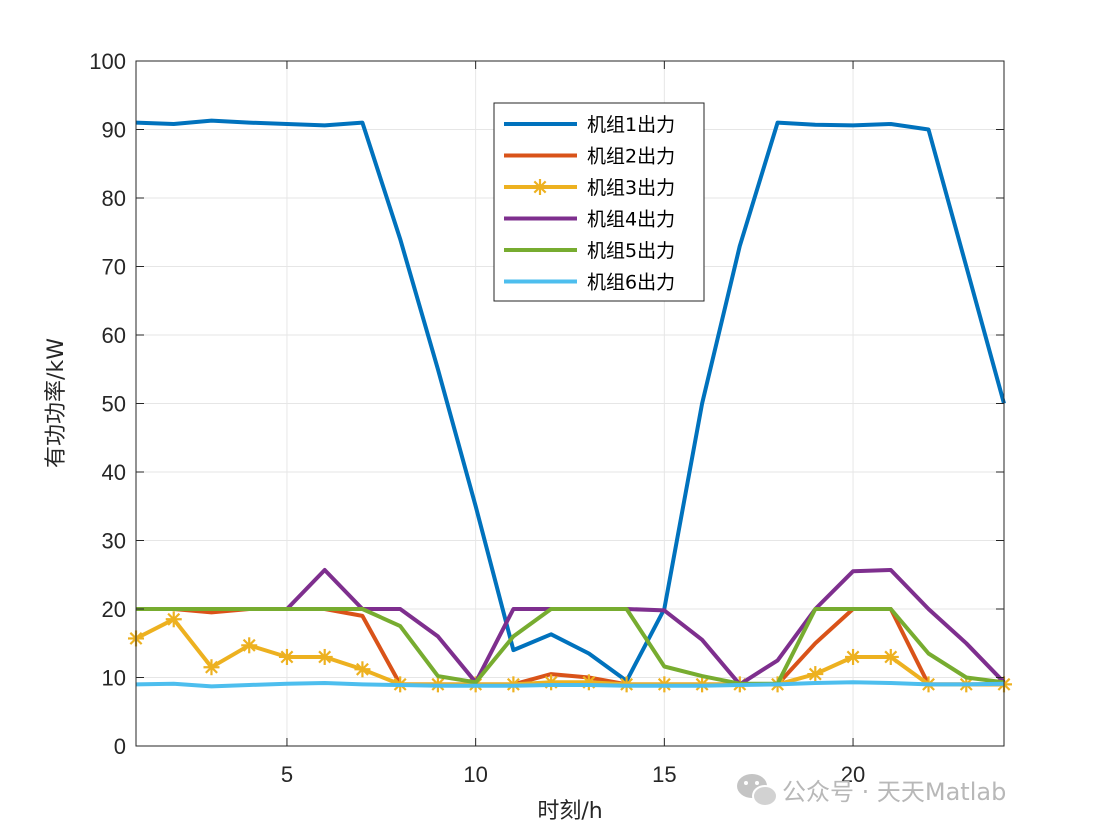 Image resolution: width=1105 pixels, height=834 pixels. Describe the element at coordinates (540, 187) in the screenshot. I see `legend-marker` at that location.